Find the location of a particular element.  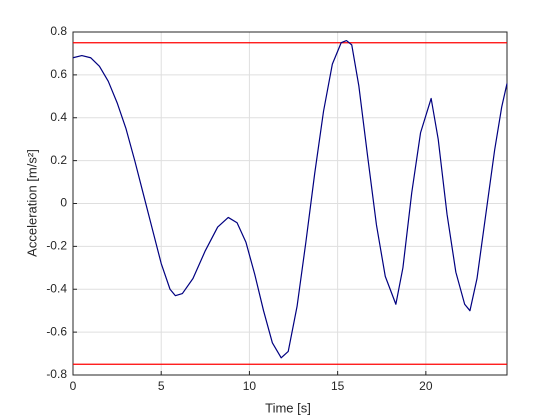

y-tick-label: 0.4 is located at coordinates (58, 117).